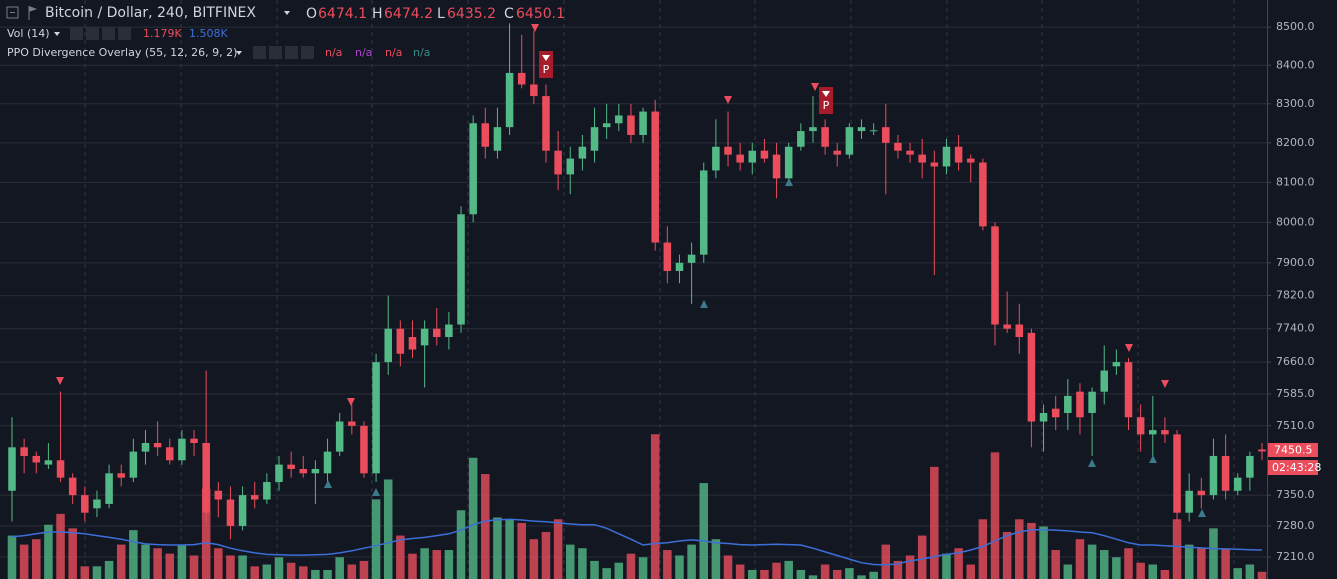 The height and width of the screenshot is (579, 1337). What do you see at coordinates (1295, 525) in the screenshot?
I see `y-tick-label: 7280.0` at bounding box center [1295, 525].